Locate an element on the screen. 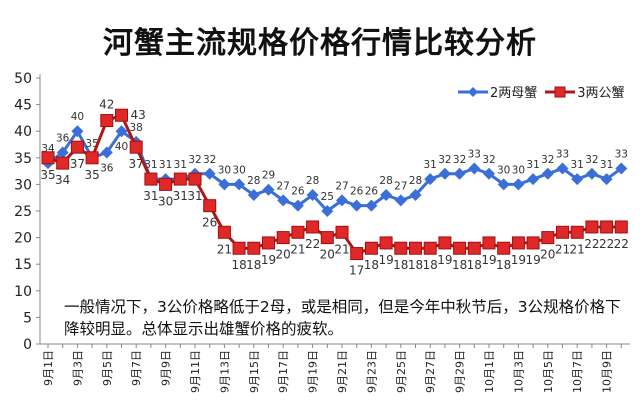 The width and height of the screenshot is (640, 418). x-tick-label: 9月7日 is located at coordinates (136, 368).